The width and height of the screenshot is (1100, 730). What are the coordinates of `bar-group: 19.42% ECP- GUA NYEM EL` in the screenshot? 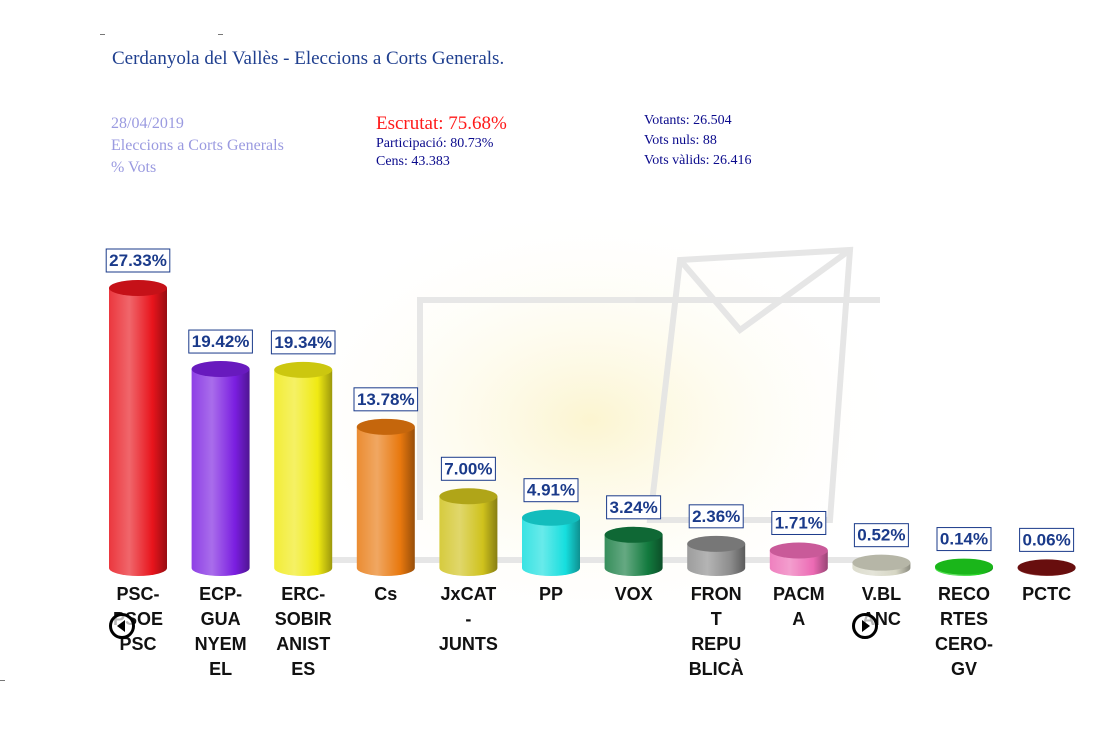 It's located at (220, 504).